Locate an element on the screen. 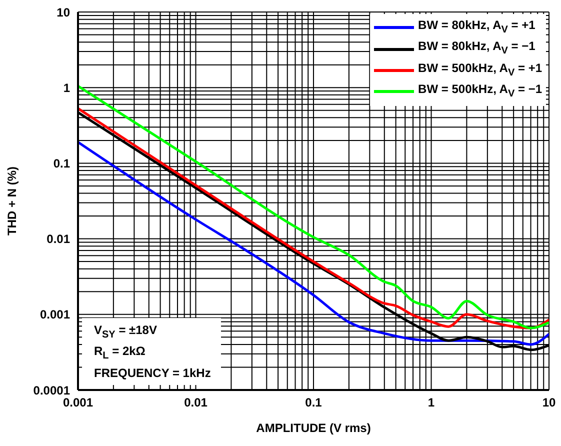 The width and height of the screenshot is (561, 446). x-axis-title: AMPLITUDE (V rms) is located at coordinates (313, 428).